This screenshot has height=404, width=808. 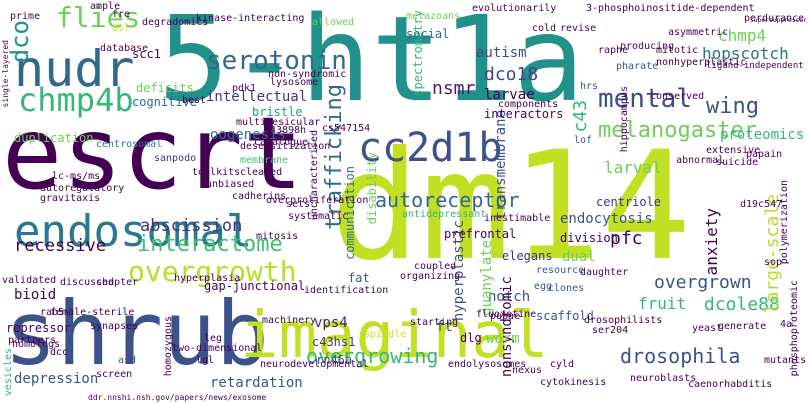 I want to click on word: endosomal, so click(x=133, y=231).